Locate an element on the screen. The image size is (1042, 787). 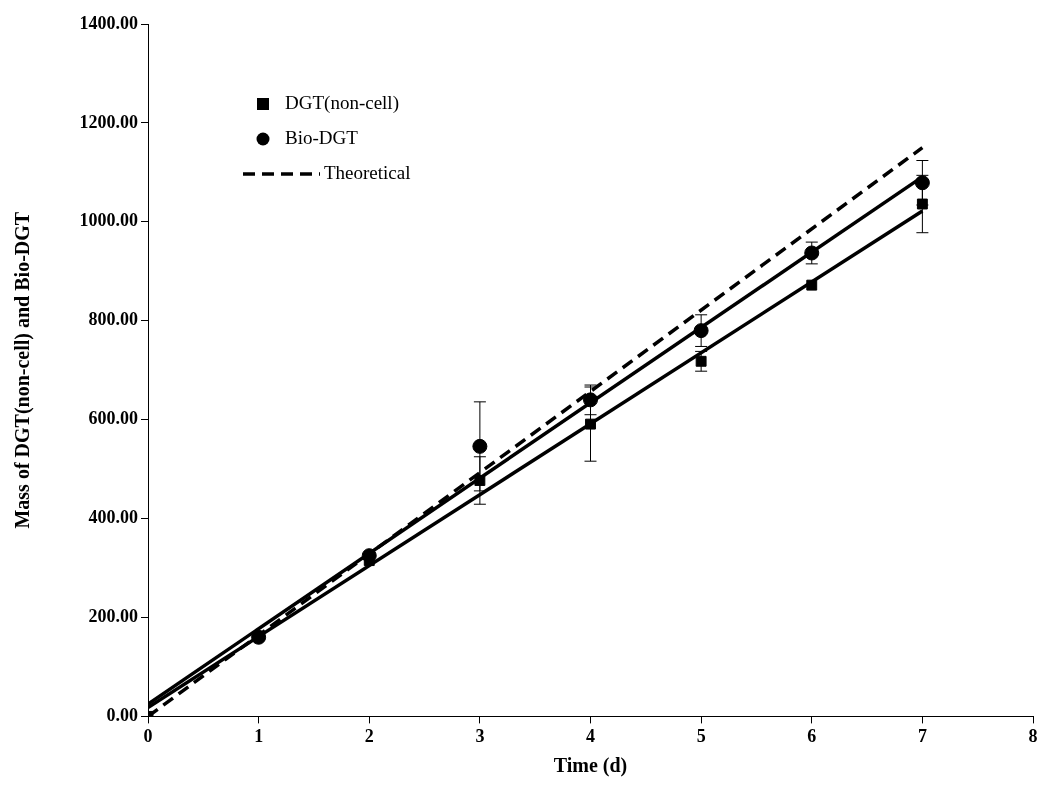
legend-label: Theoretical is located at coordinates (367, 172).